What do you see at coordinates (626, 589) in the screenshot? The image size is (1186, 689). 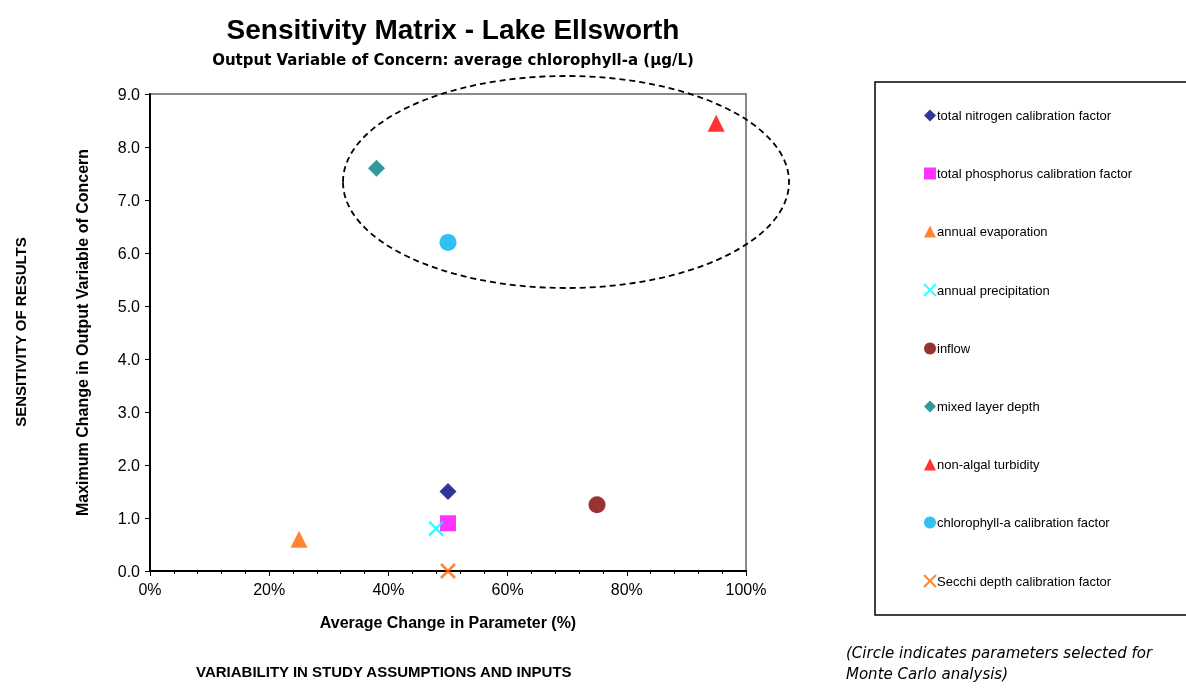 I see `x-tick-label: 80%` at bounding box center [626, 589].